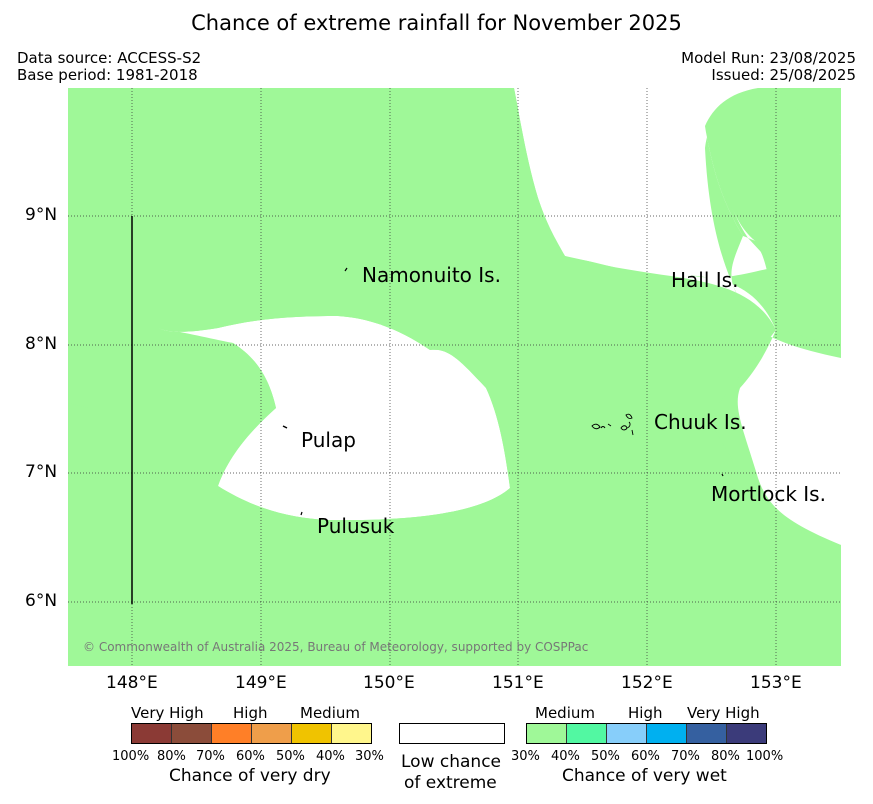  What do you see at coordinates (645, 713) in the screenshot?
I see `wet-legend-cat-high: High` at bounding box center [645, 713].